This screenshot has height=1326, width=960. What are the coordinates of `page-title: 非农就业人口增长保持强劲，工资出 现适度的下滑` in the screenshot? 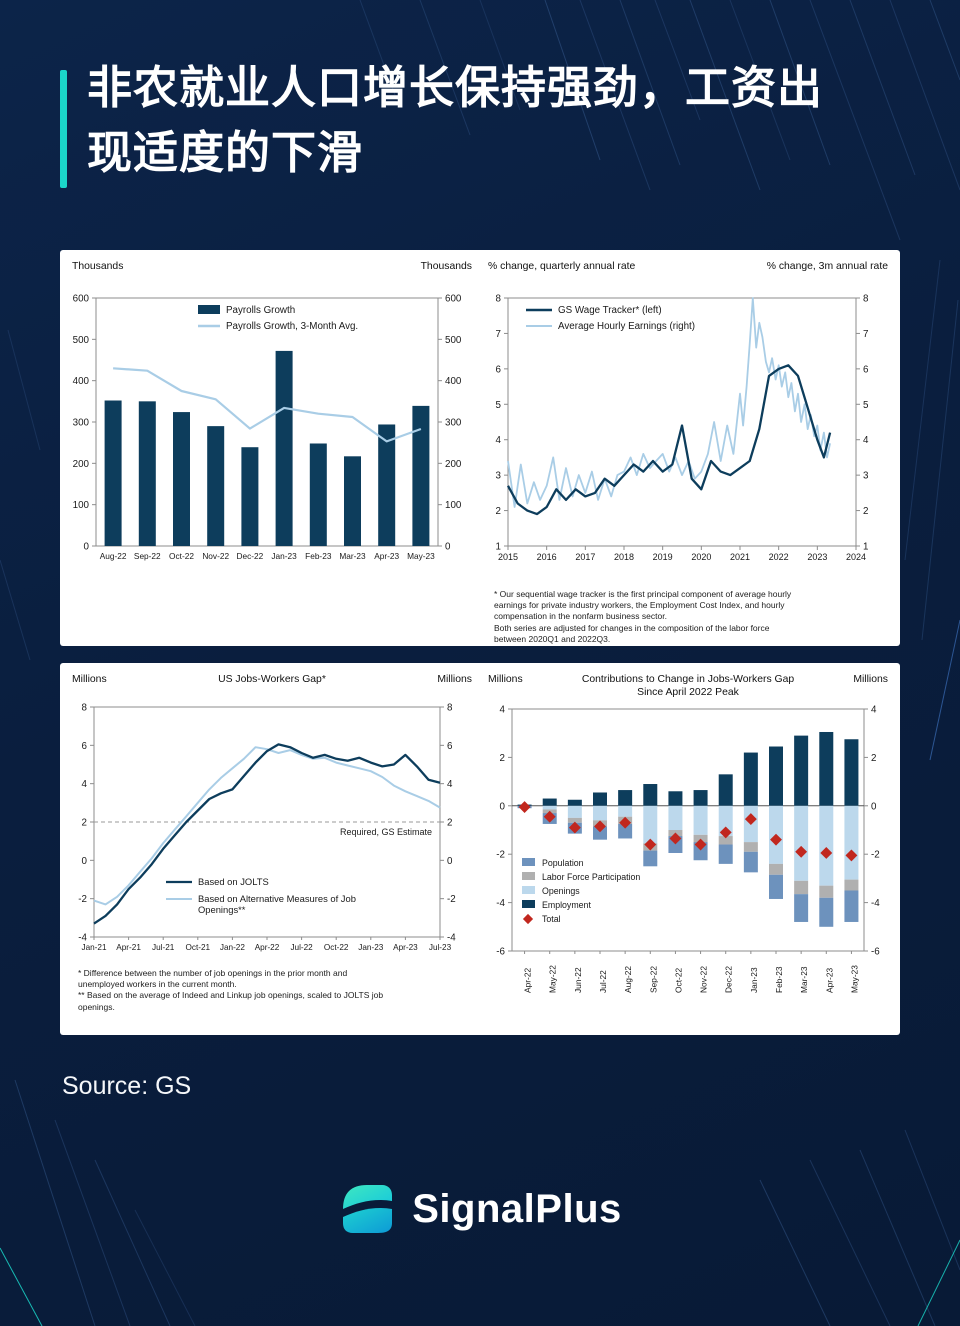 It's located at (441, 122).